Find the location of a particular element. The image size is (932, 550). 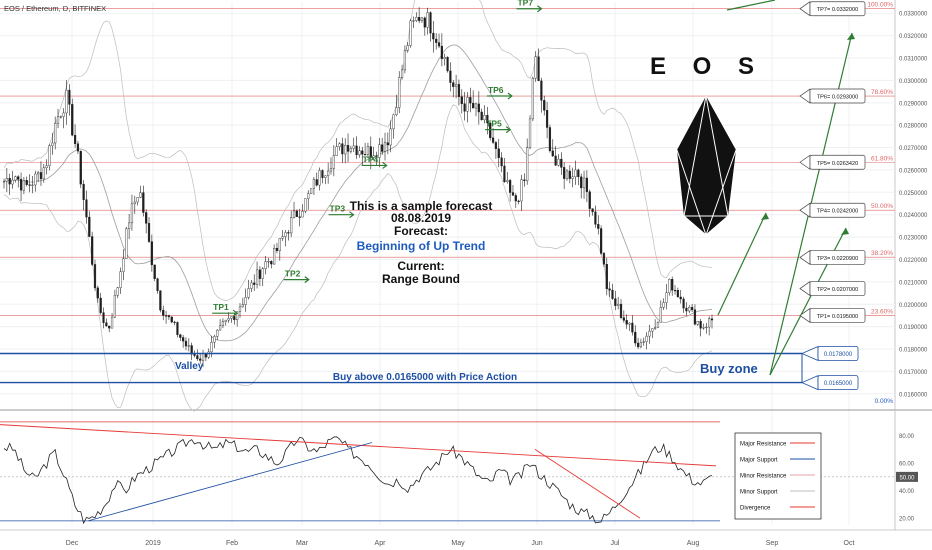

forecast-value: Beginning of Up Trend is located at coordinates (421, 246).